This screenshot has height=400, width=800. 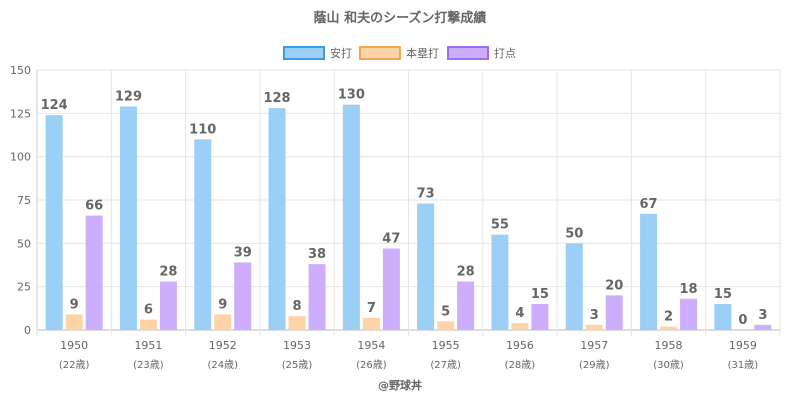 What do you see at coordinates (520, 345) in the screenshot?
I see `x-tick-label: 1956` at bounding box center [520, 345].